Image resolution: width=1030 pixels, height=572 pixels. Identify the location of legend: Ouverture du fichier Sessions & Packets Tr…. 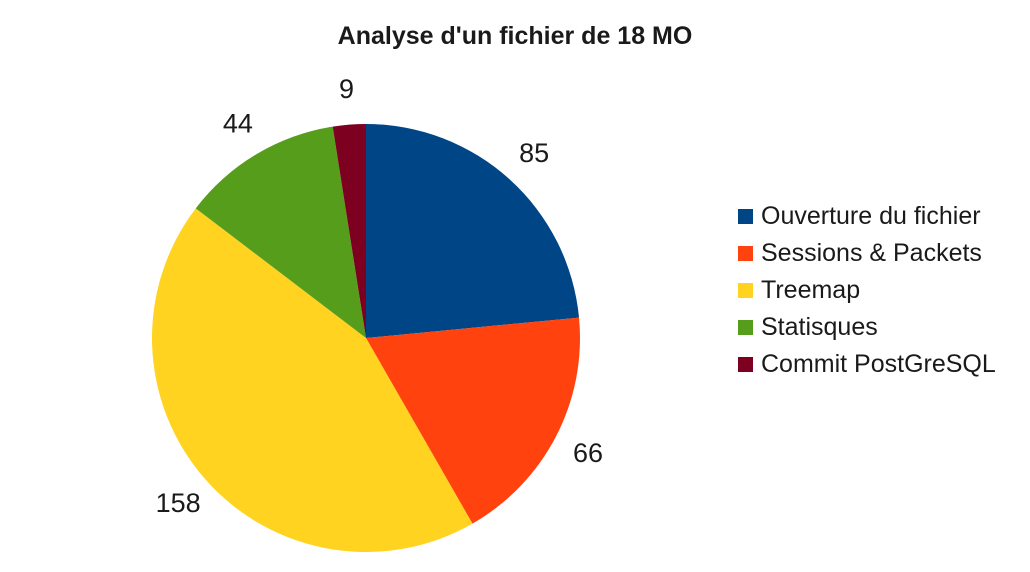
(867, 290).